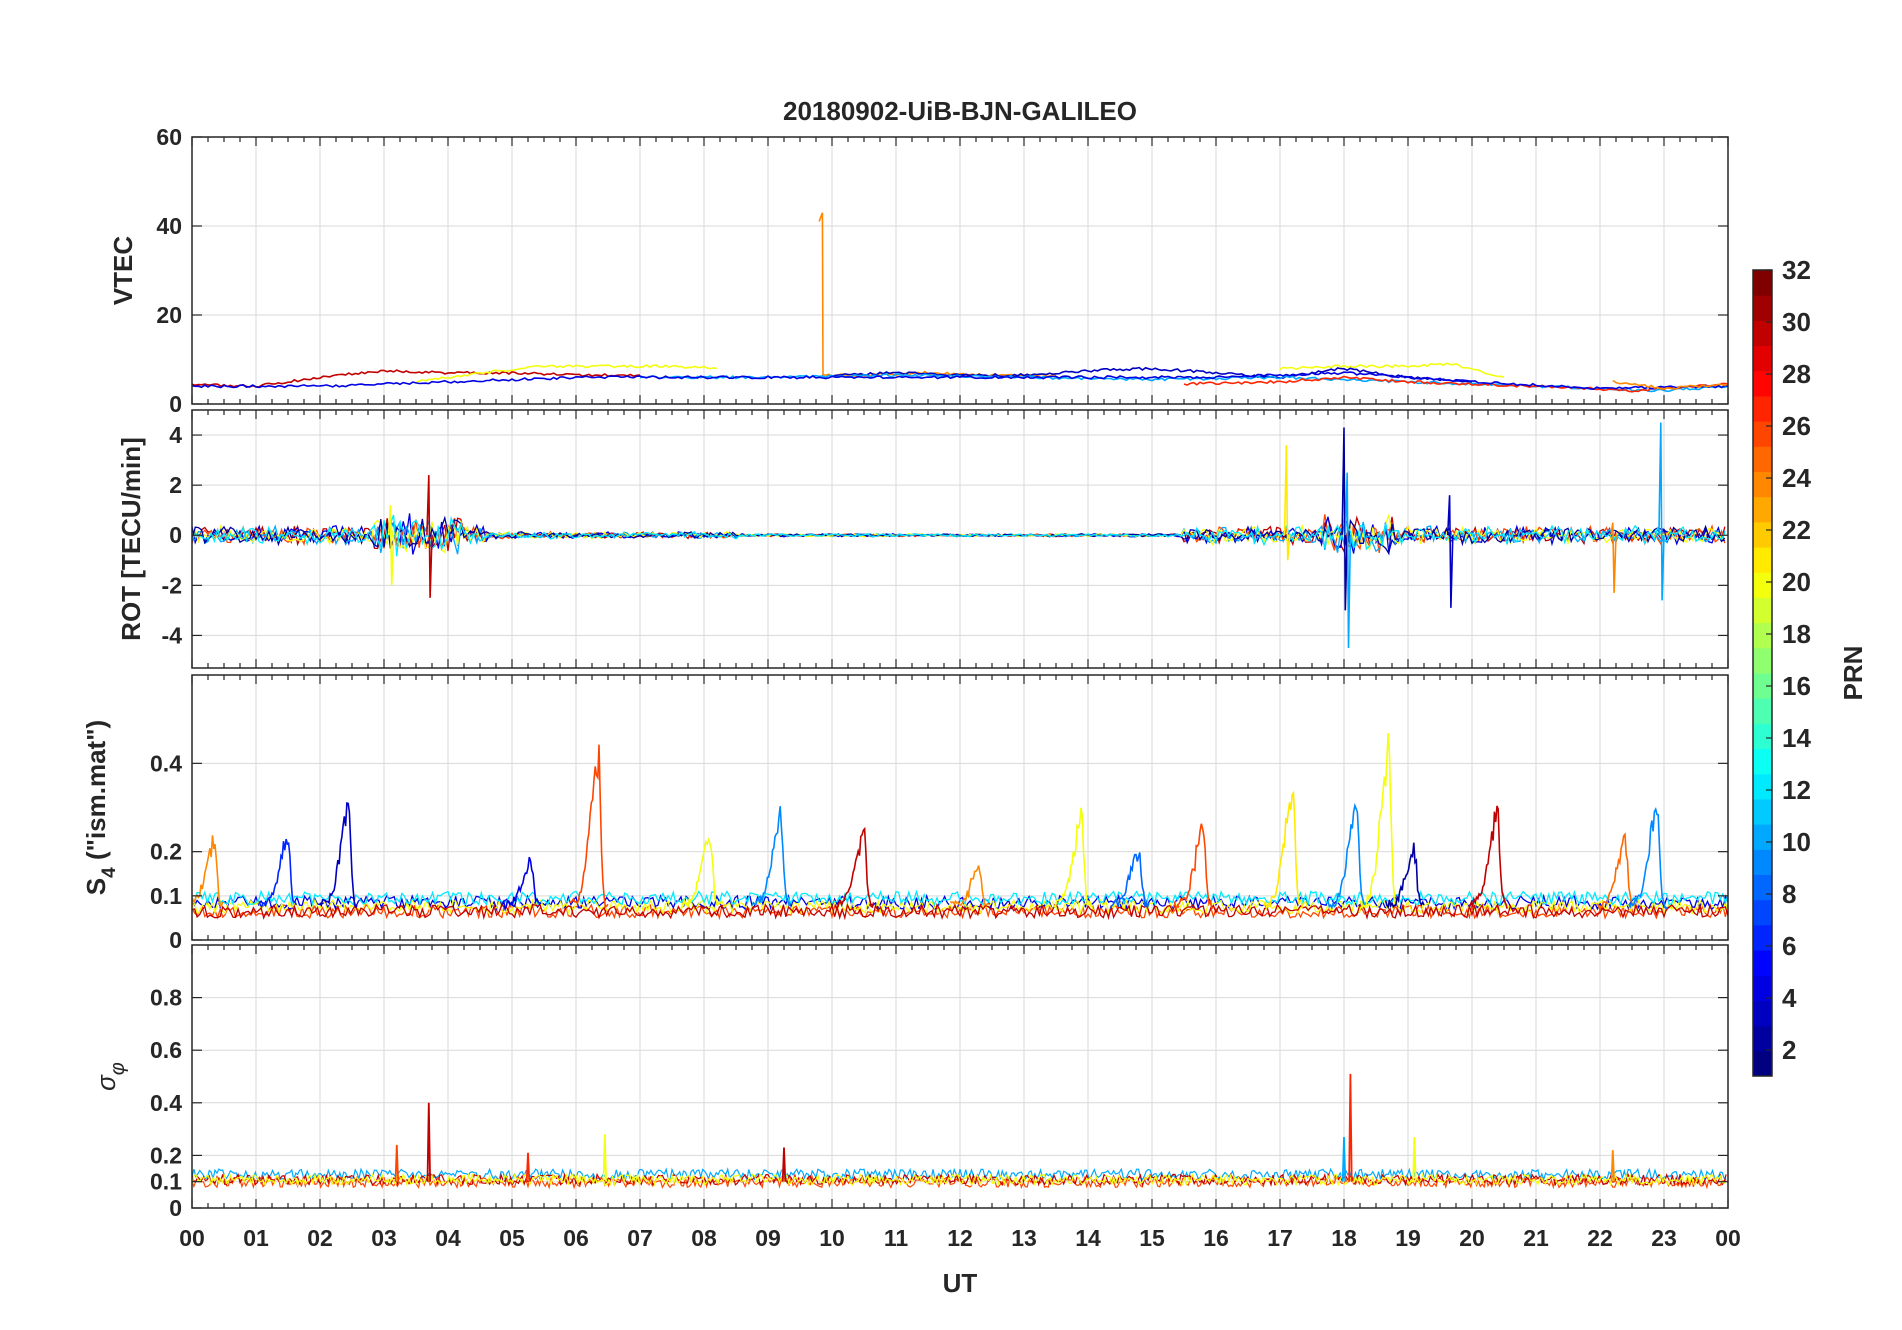  What do you see at coordinates (175, 485) in the screenshot?
I see `y-tick-label: 2` at bounding box center [175, 485].